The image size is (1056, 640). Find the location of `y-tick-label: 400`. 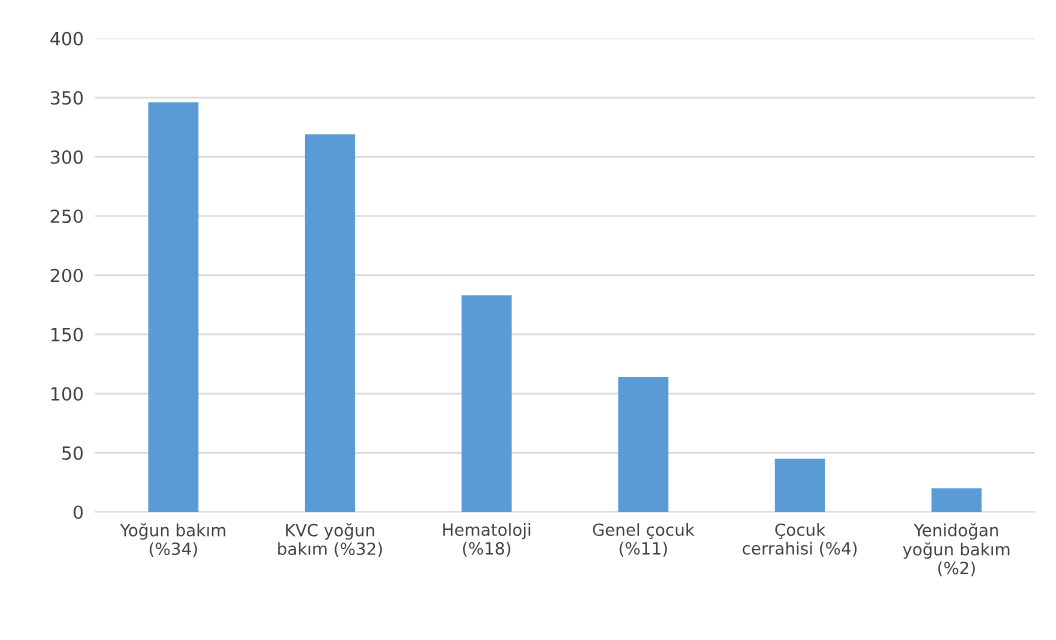

y-tick-label: 400 is located at coordinates (66, 38).